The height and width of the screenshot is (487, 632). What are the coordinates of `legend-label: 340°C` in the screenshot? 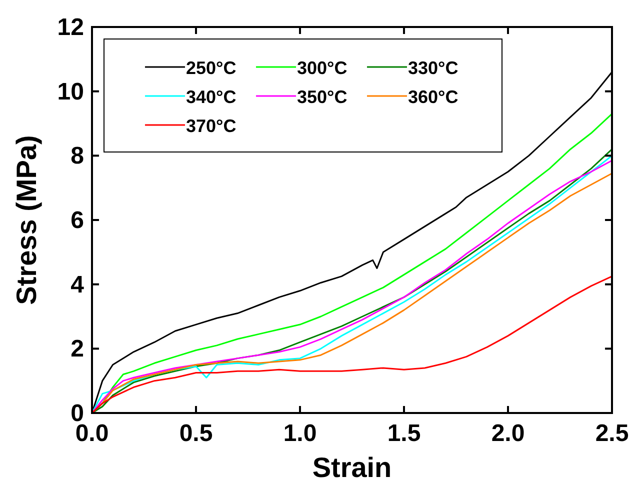 It's located at (211, 97).